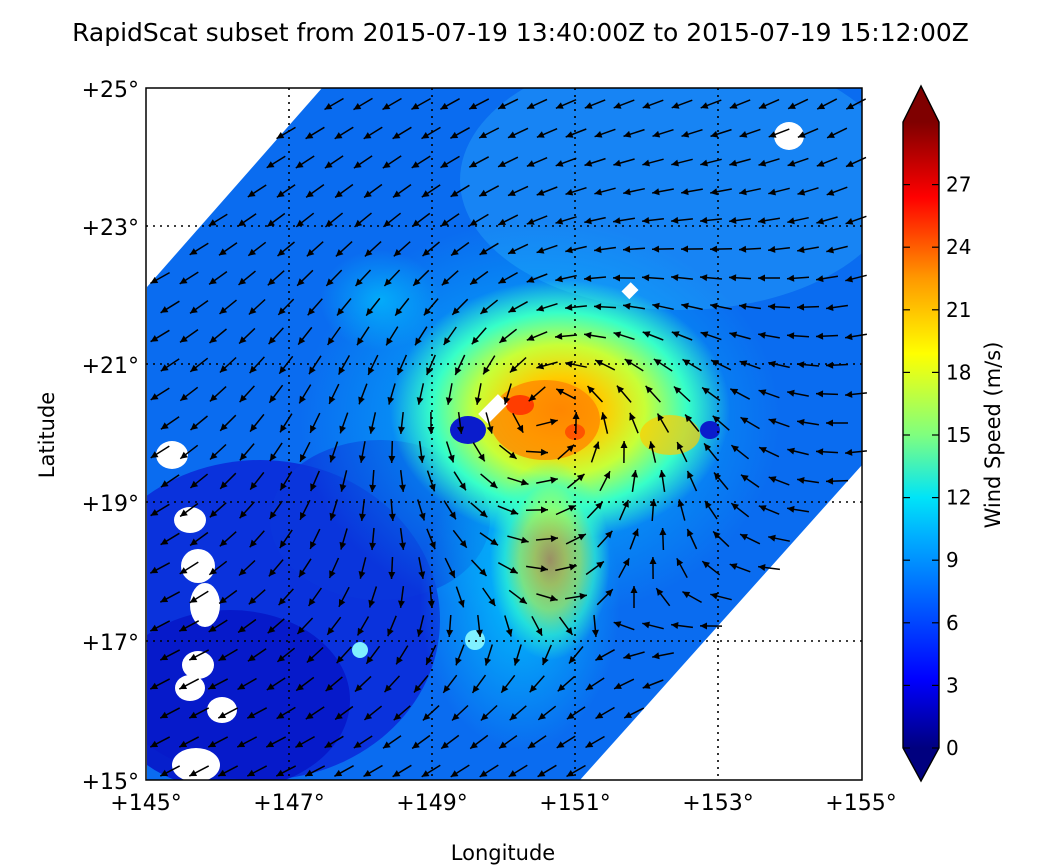 This screenshot has height=868, width=1041. What do you see at coordinates (431, 803) in the screenshot?
I see `lon-tick-label: +149°` at bounding box center [431, 803].